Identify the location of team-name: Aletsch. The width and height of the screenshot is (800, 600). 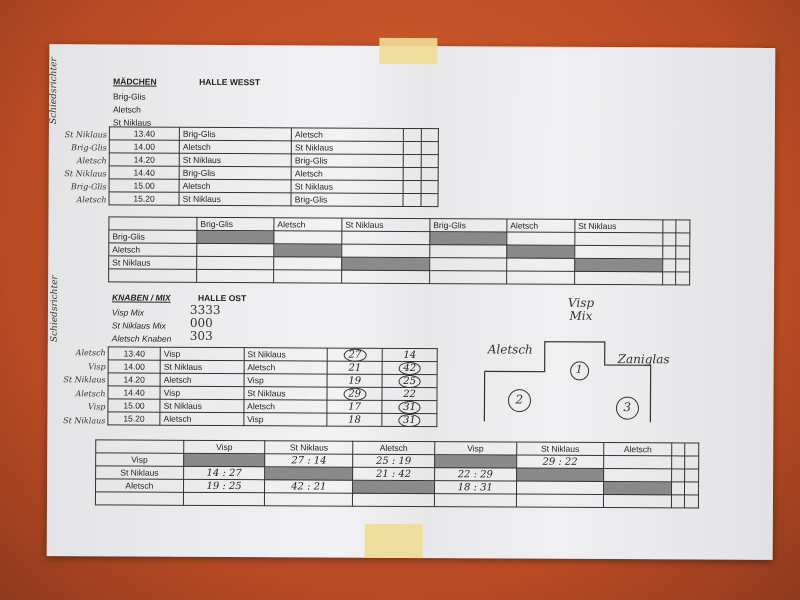
(126, 109).